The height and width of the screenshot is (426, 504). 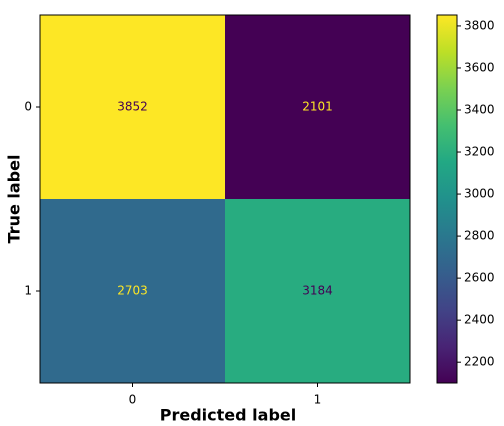 I want to click on x-tick-label: 1, so click(x=318, y=400).